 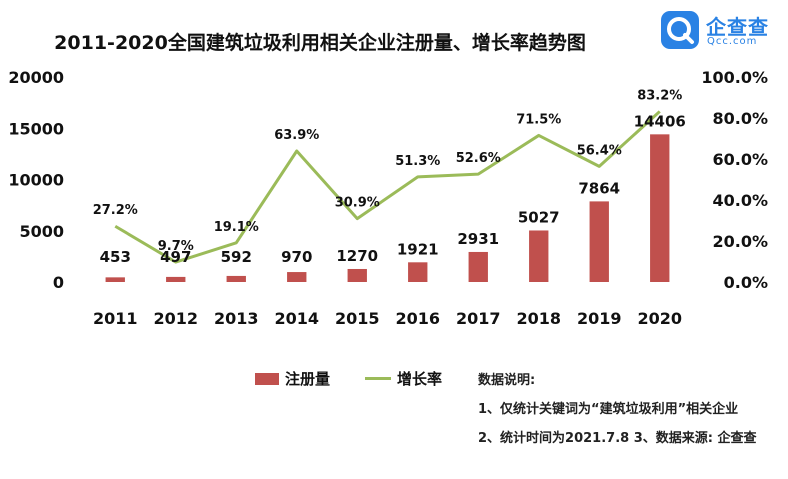 What do you see at coordinates (378, 378) in the screenshot?
I see `legend-swatch-line` at bounding box center [378, 378].